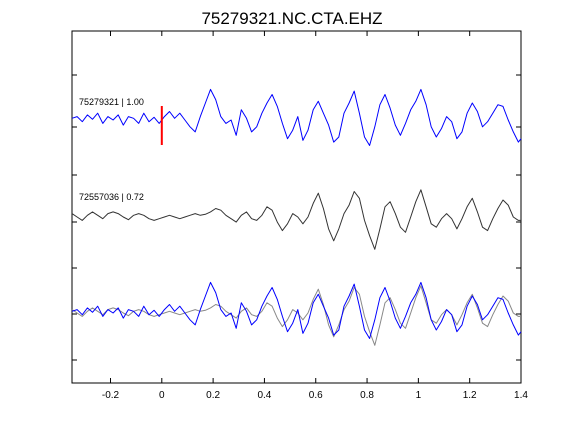 The image size is (576, 432). What do you see at coordinates (111, 395) in the screenshot?
I see `x-tick-label: -0.2` at bounding box center [111, 395].